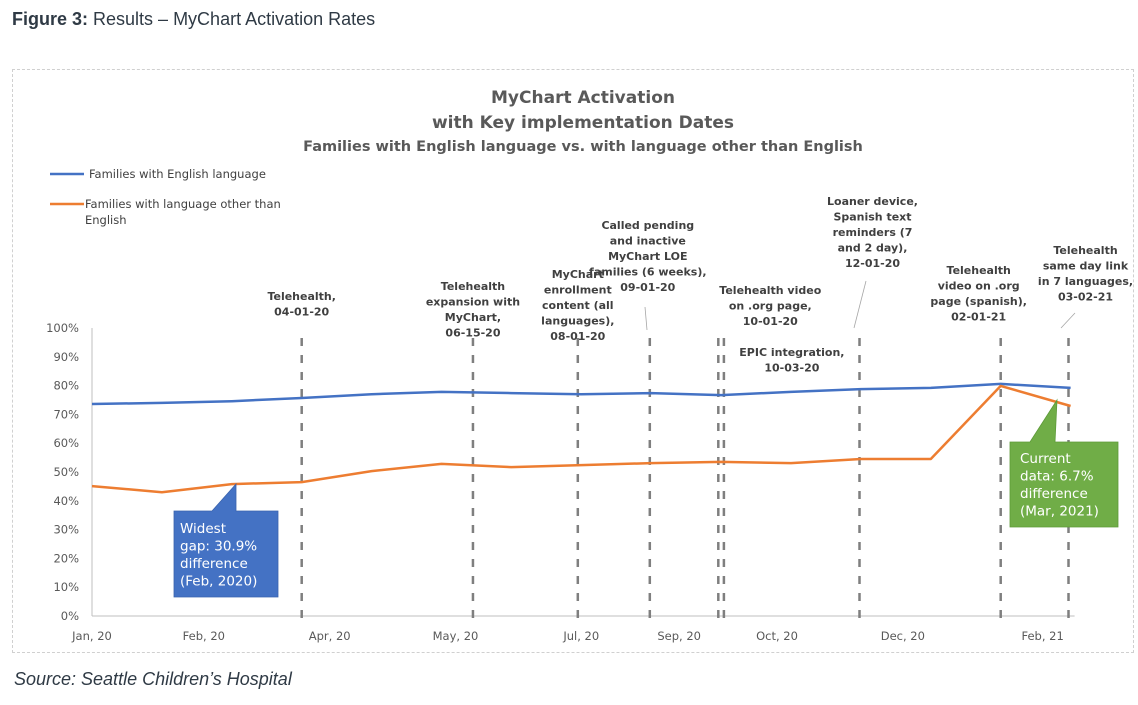 The width and height of the screenshot is (1138, 705). What do you see at coordinates (647, 225) in the screenshot?
I see `annotation-text: Called pending` at bounding box center [647, 225].